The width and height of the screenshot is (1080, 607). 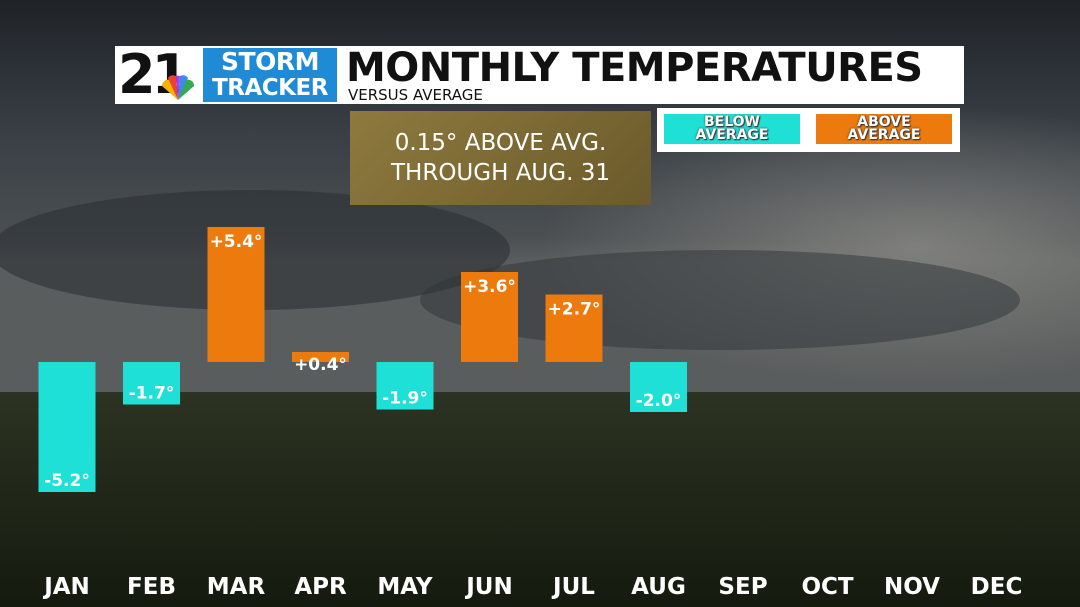 I want to click on bar-value-label-jul: +2.7°, so click(x=574, y=310).